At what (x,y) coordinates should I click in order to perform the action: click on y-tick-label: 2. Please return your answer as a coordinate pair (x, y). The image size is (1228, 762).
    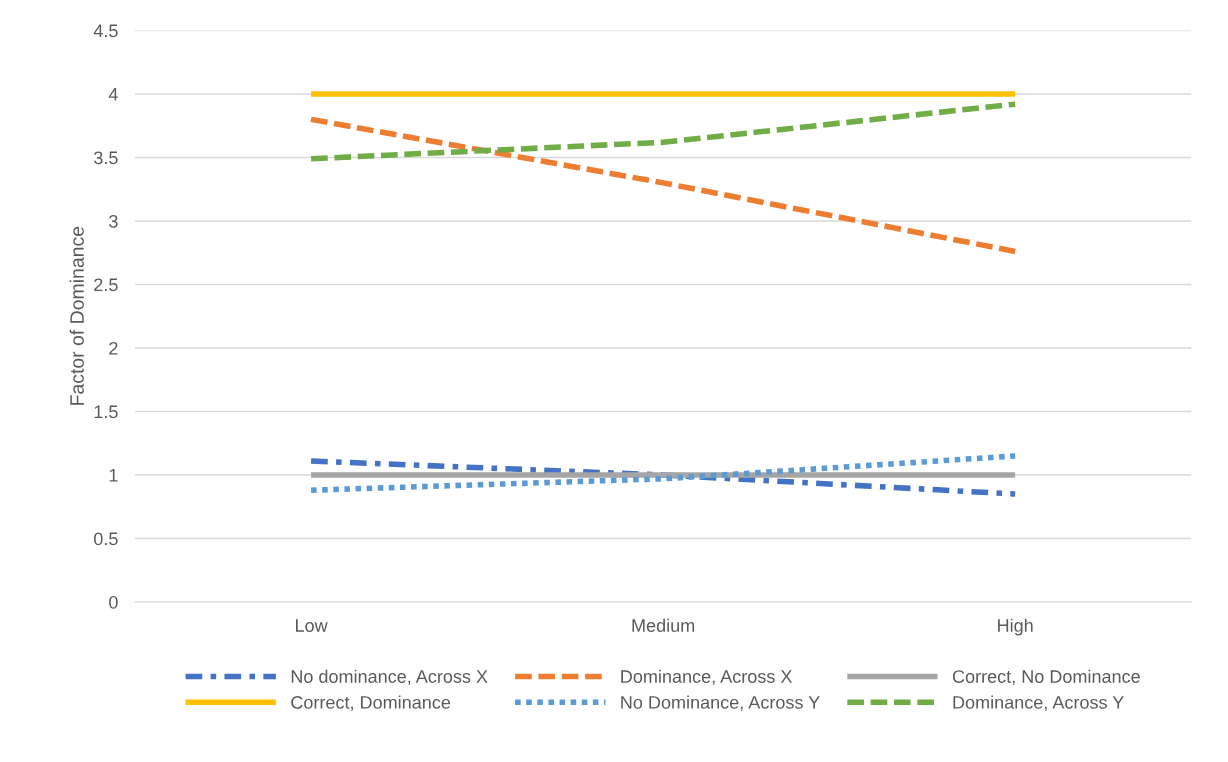
    Looking at the image, I should click on (113, 348).